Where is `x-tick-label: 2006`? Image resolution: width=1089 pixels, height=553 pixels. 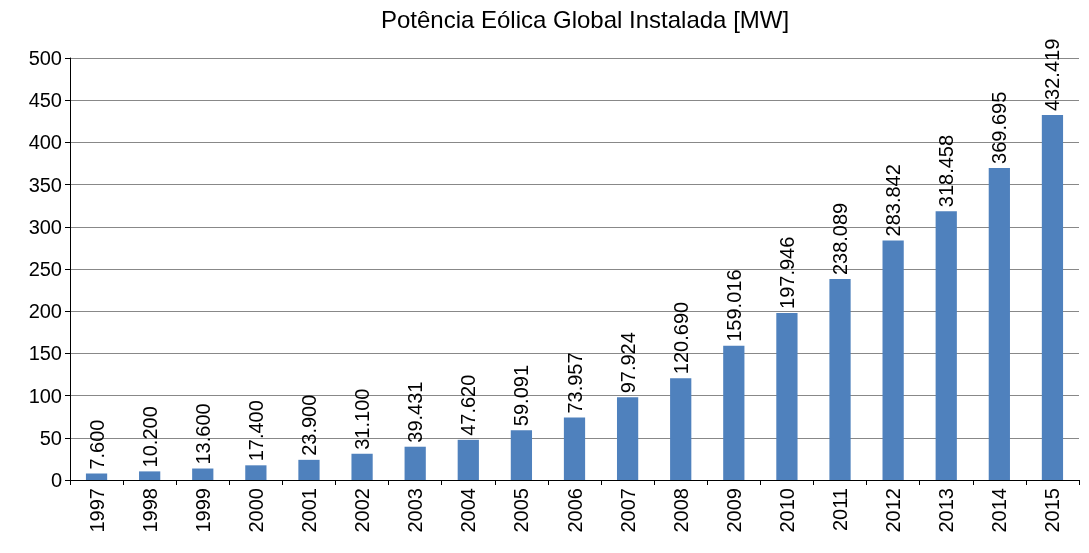
x-tick-label: 2006 is located at coordinates (574, 510).